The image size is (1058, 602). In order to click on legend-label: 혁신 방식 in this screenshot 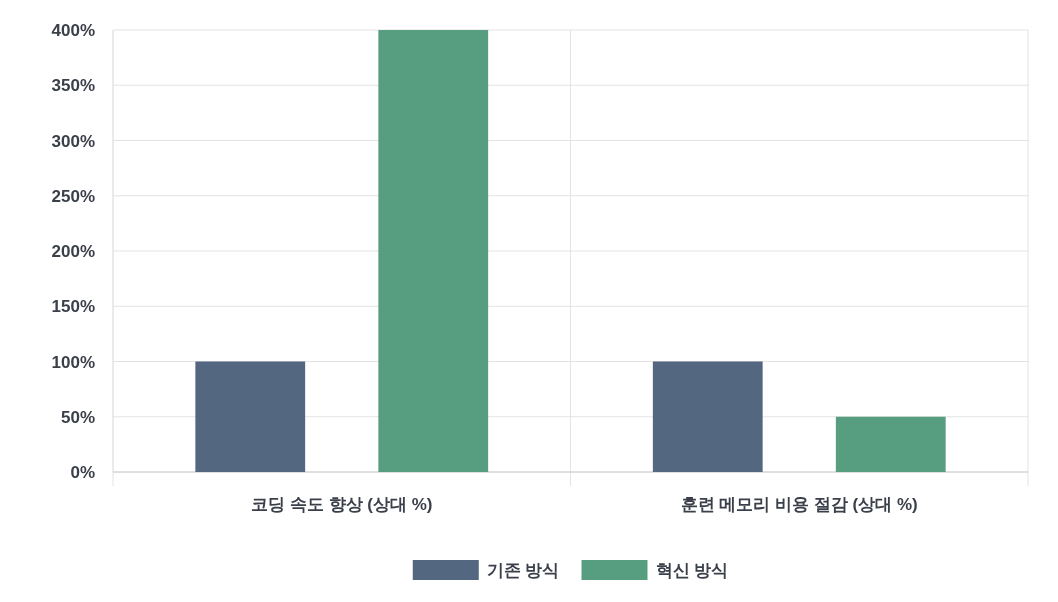, I will do `click(692, 570)`.